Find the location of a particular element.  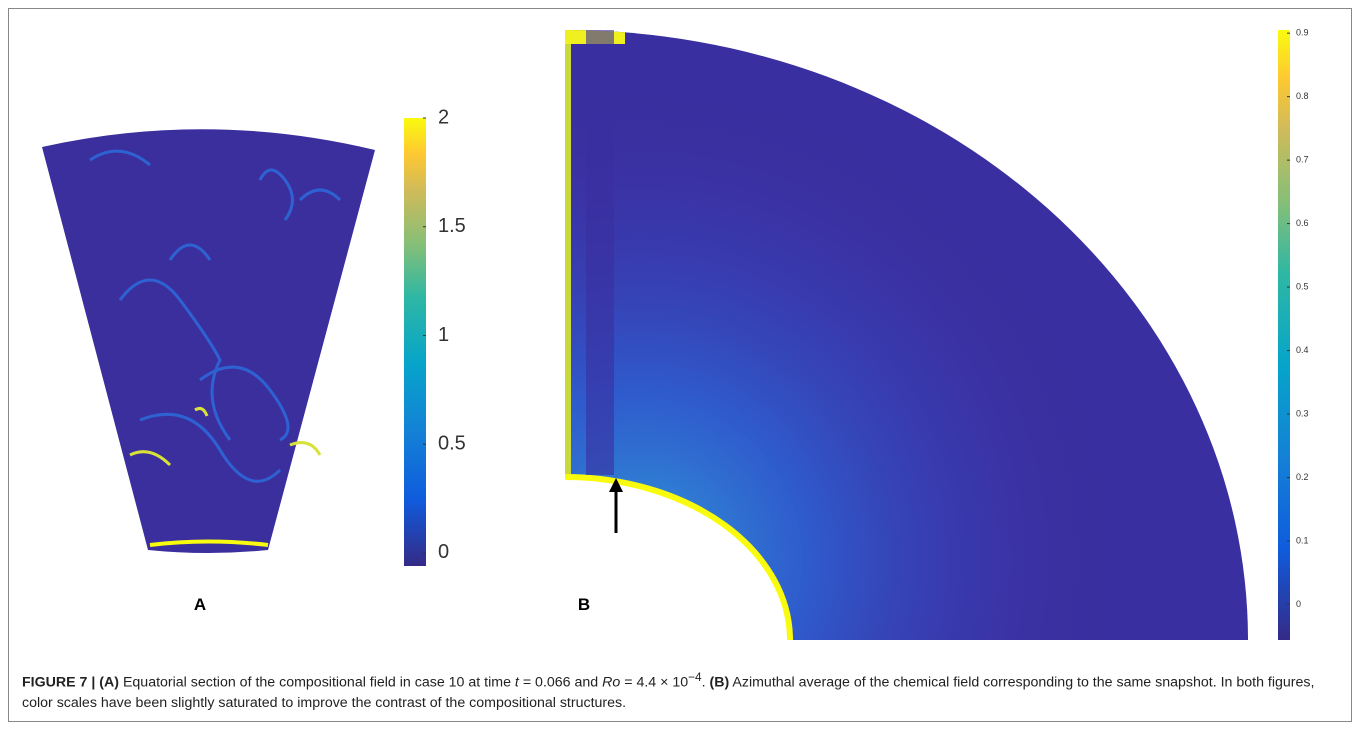

caption-marker: (A) is located at coordinates (109, 682).